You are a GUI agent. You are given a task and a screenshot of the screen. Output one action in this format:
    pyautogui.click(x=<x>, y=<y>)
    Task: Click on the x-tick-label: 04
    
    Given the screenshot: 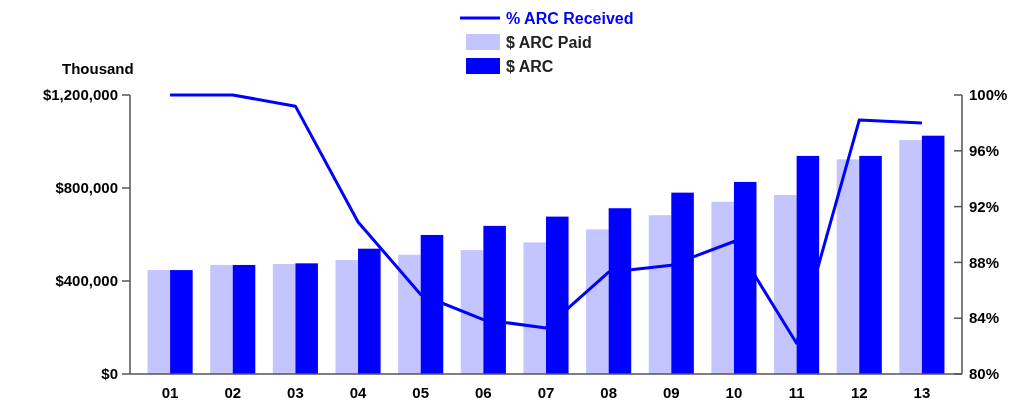 What is the action you would take?
    pyautogui.click(x=358, y=392)
    